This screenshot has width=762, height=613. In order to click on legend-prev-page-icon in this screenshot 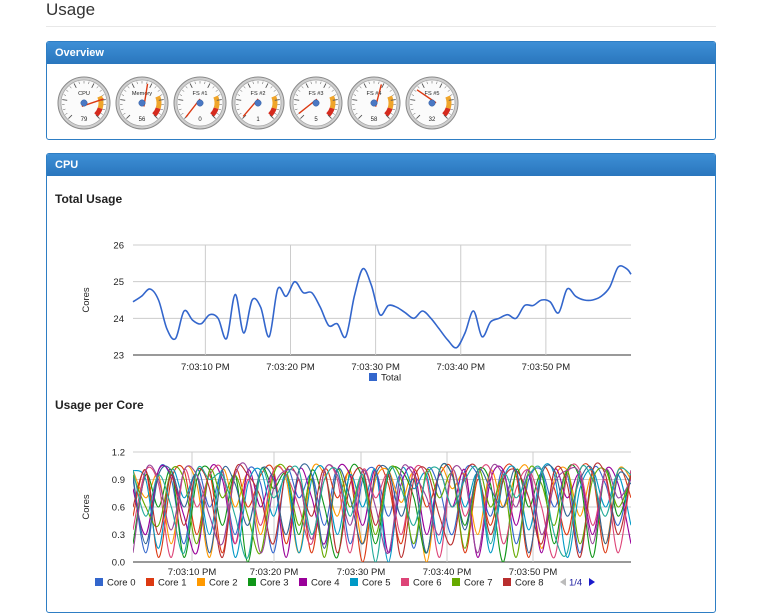, I will do `click(563, 582)`.